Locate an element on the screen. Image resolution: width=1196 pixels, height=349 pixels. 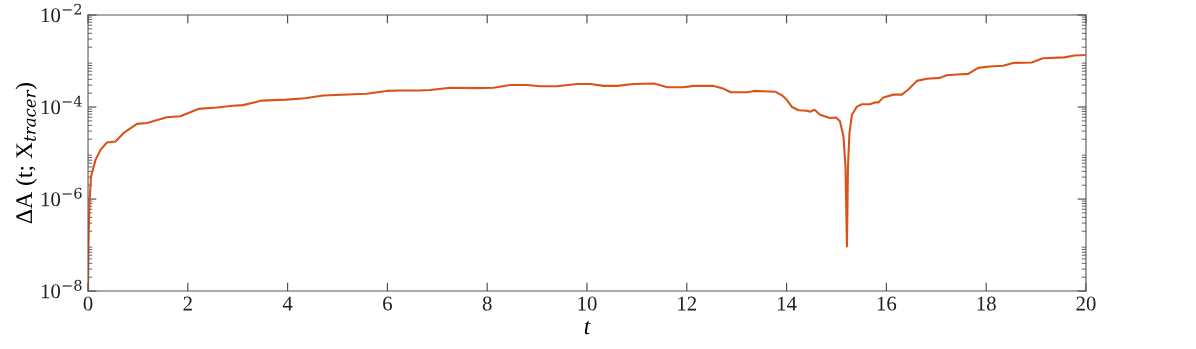
x-tick-label: 12 is located at coordinates (687, 303).